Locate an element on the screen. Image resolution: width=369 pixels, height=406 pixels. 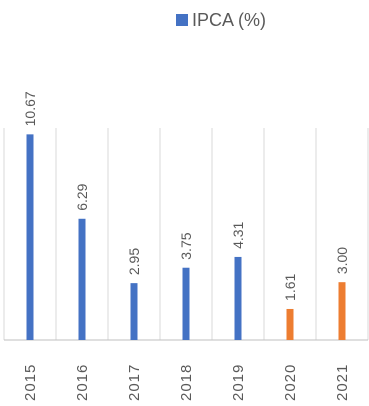
data-label: 1.61 is located at coordinates (290, 287).